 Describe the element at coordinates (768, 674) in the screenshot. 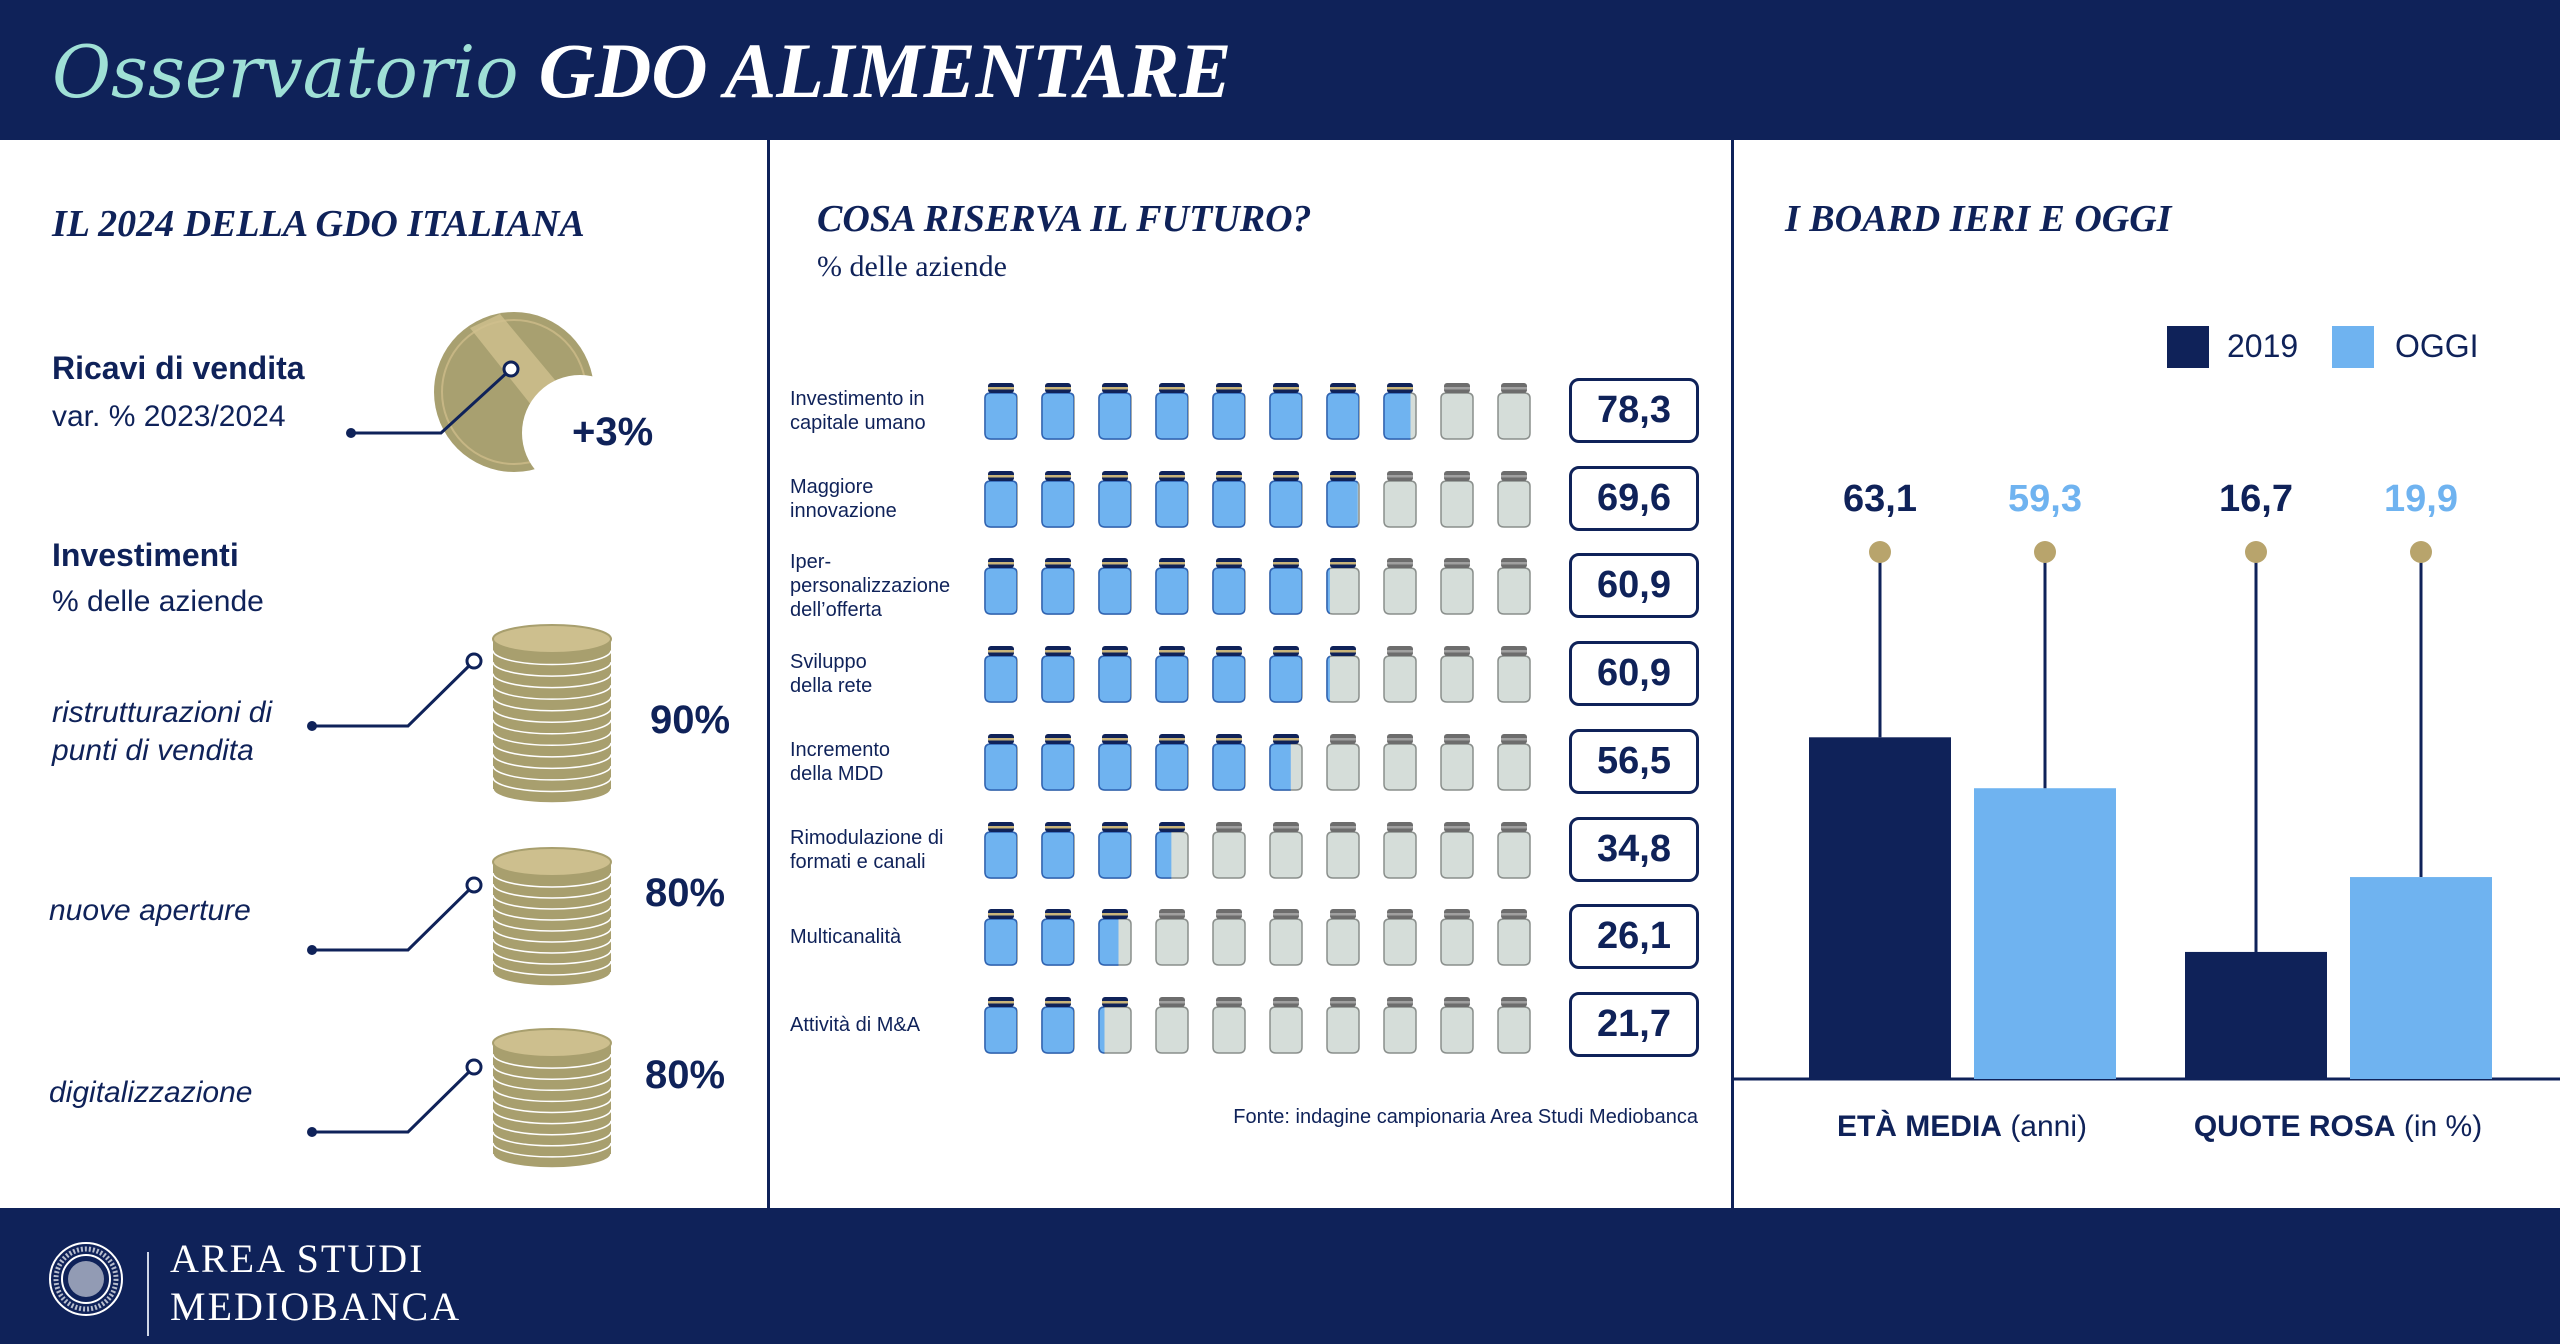

I see `divider` at that location.